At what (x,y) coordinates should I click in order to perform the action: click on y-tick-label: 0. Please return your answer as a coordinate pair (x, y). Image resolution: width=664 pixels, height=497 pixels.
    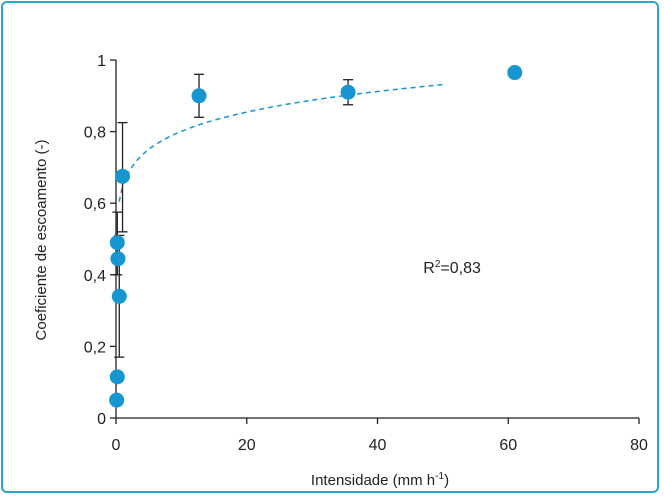
    Looking at the image, I should click on (101, 419).